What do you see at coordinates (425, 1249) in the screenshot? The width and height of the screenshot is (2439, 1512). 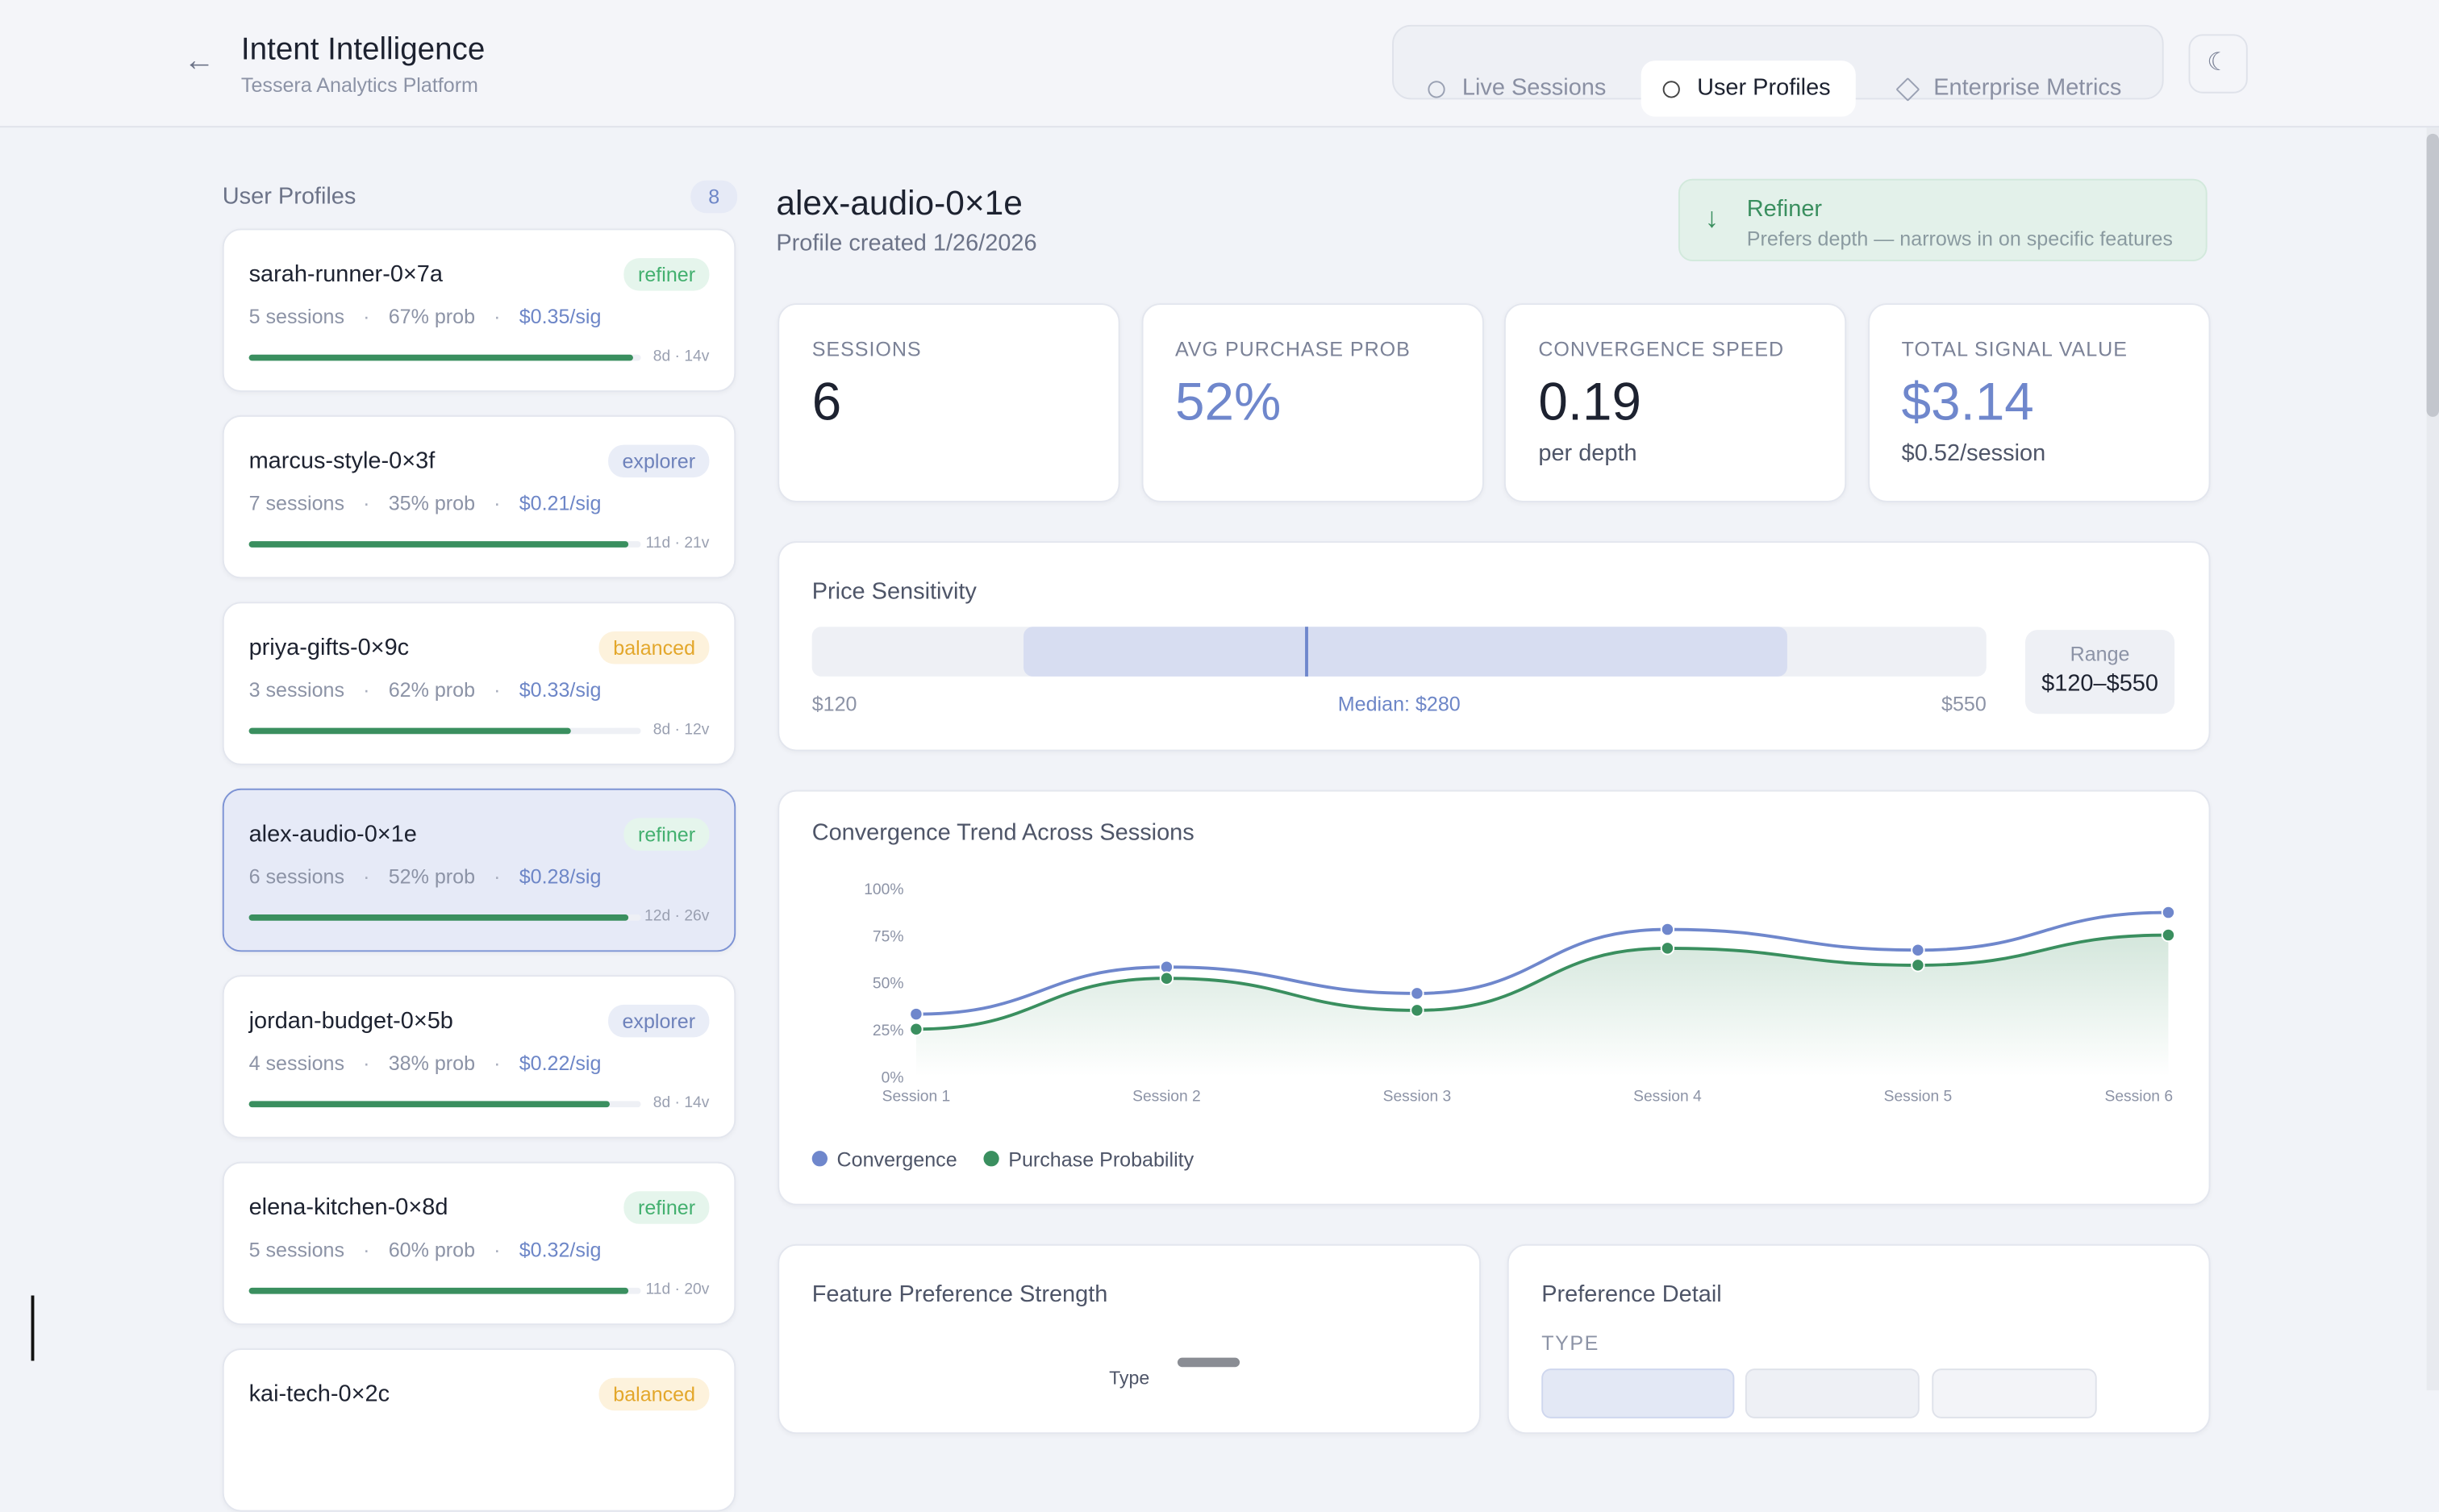 I see `profile-meta: 5 sessions60% prob$0.32/sig` at bounding box center [425, 1249].